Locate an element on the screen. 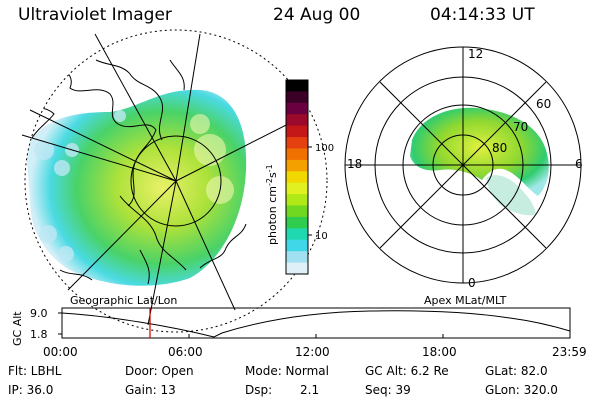  glat-info: GLat: 82.0 is located at coordinates (516, 371).